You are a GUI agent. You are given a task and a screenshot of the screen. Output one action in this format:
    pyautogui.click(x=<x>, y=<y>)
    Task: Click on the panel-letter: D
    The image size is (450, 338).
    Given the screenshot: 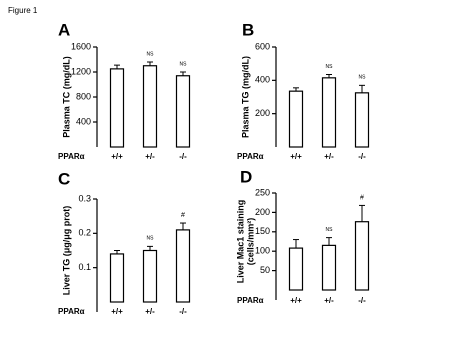 What is the action you would take?
    pyautogui.click(x=246, y=176)
    